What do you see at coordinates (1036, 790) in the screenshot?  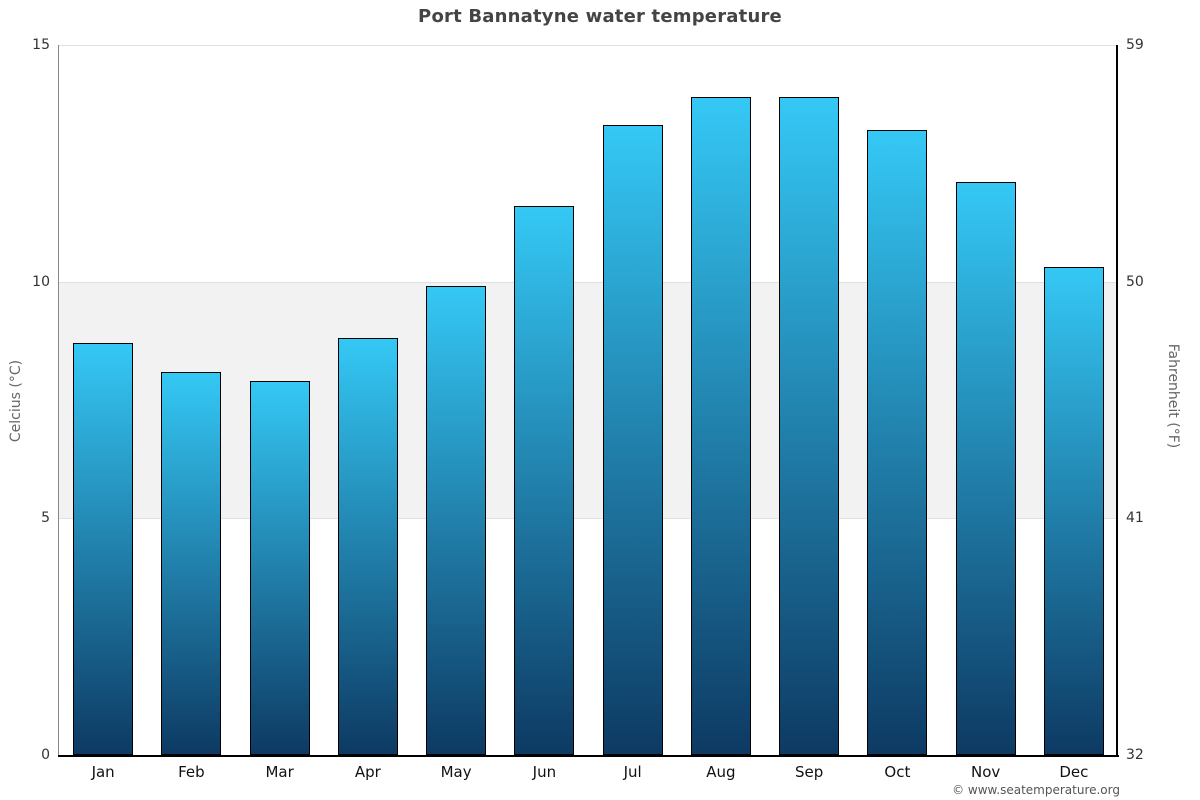 I see `copyright-credit: © www.seatemperature.org` at bounding box center [1036, 790].